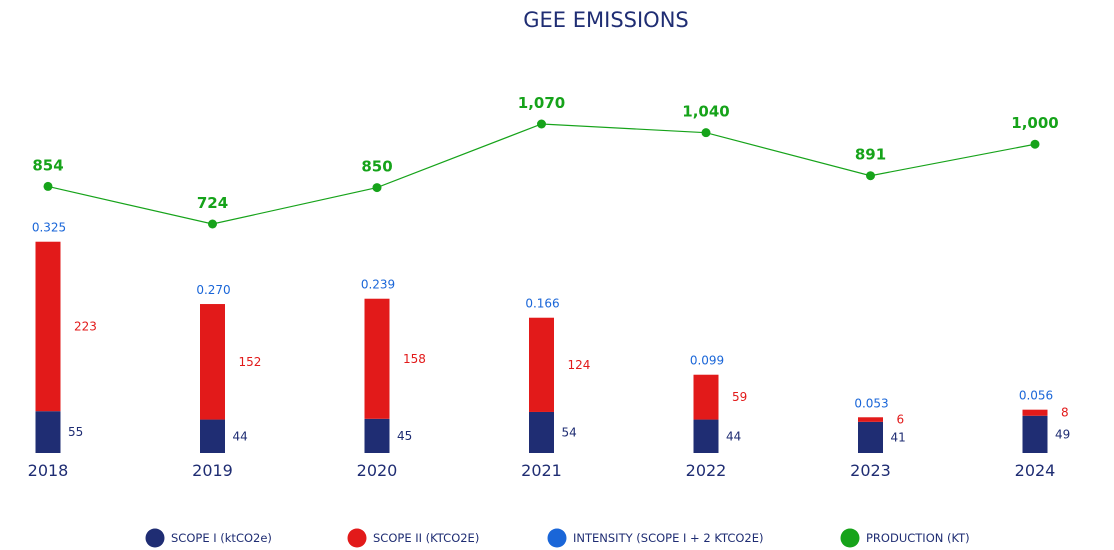  What do you see at coordinates (47, 165) in the screenshot?
I see `production-value-label: 854` at bounding box center [47, 165].